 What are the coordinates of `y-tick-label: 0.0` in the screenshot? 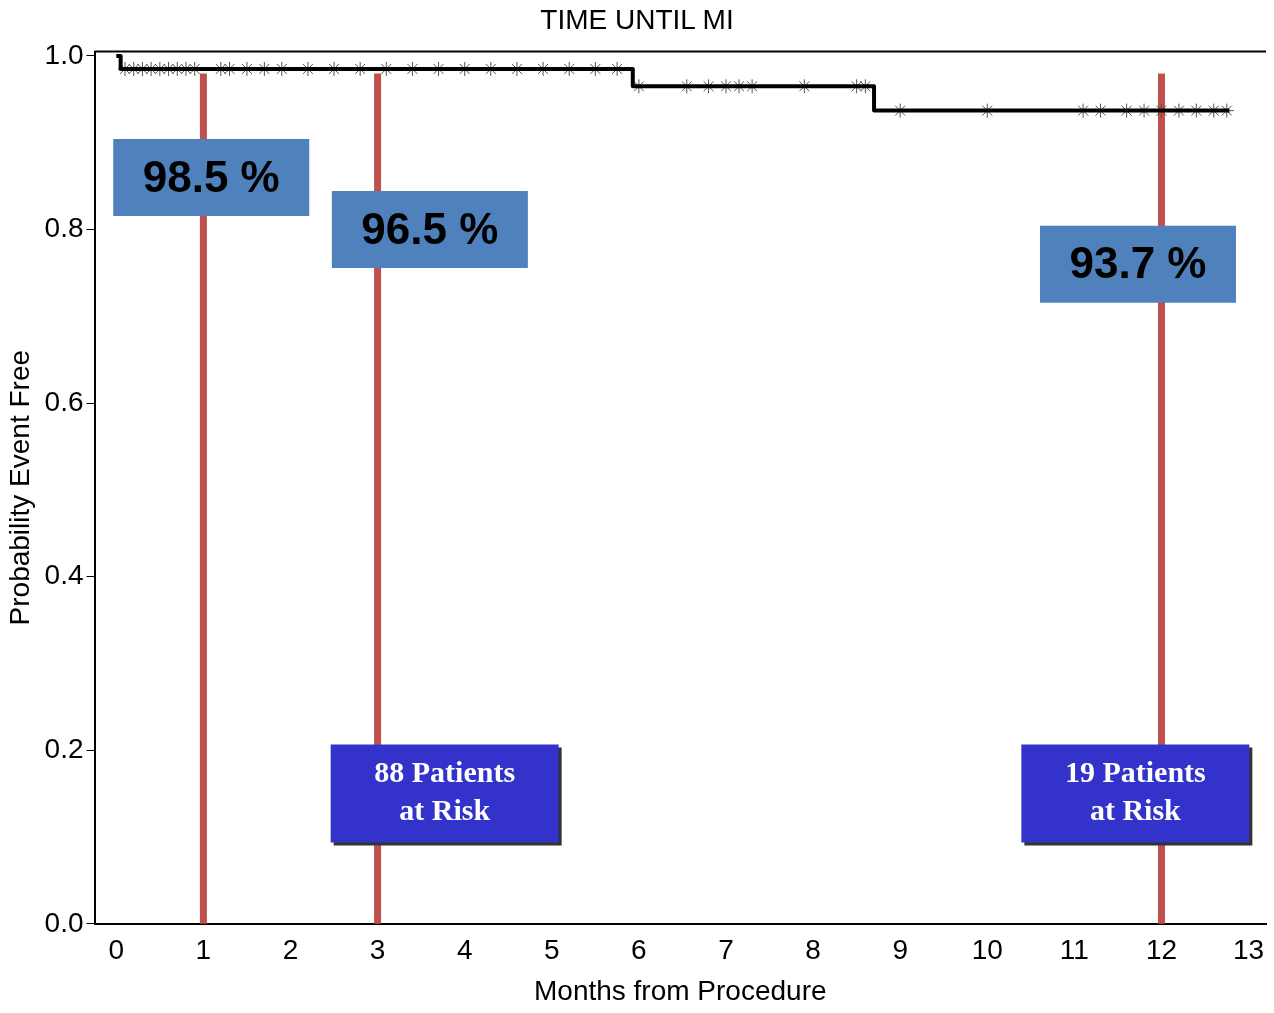 It's located at (64, 922).